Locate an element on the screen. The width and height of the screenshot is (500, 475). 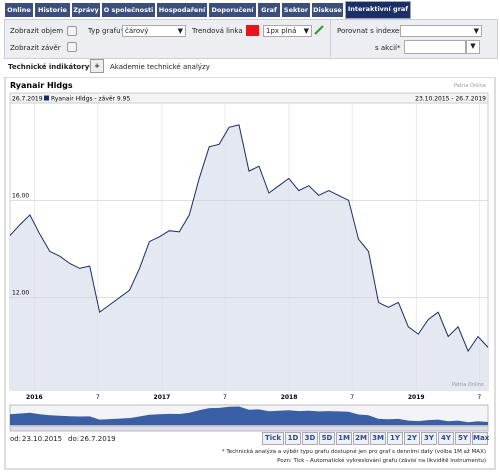
input is located at coordinates (435, 47).